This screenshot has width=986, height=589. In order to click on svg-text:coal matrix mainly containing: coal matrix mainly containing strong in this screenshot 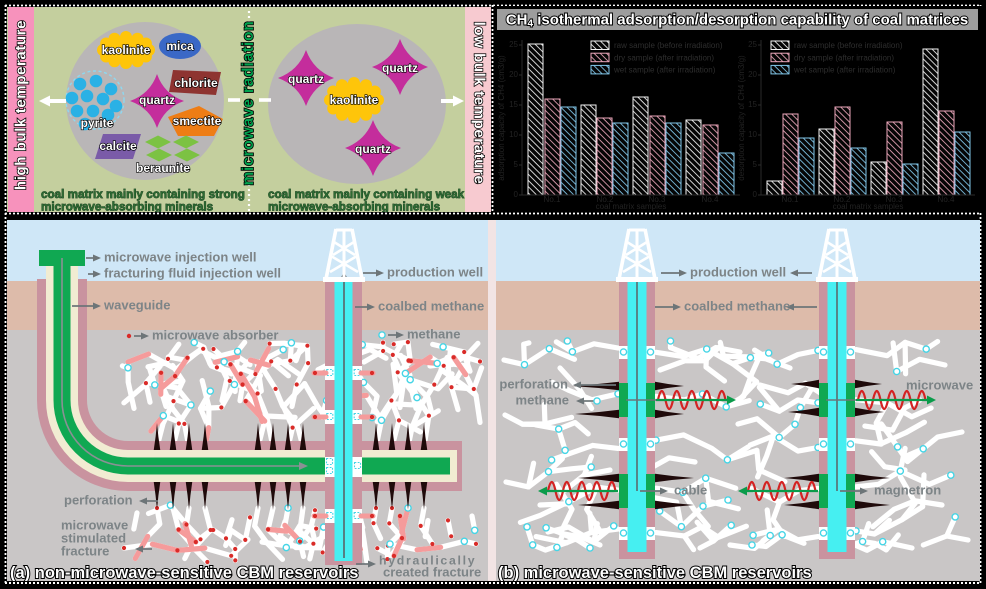, I will do `click(143, 194)`.